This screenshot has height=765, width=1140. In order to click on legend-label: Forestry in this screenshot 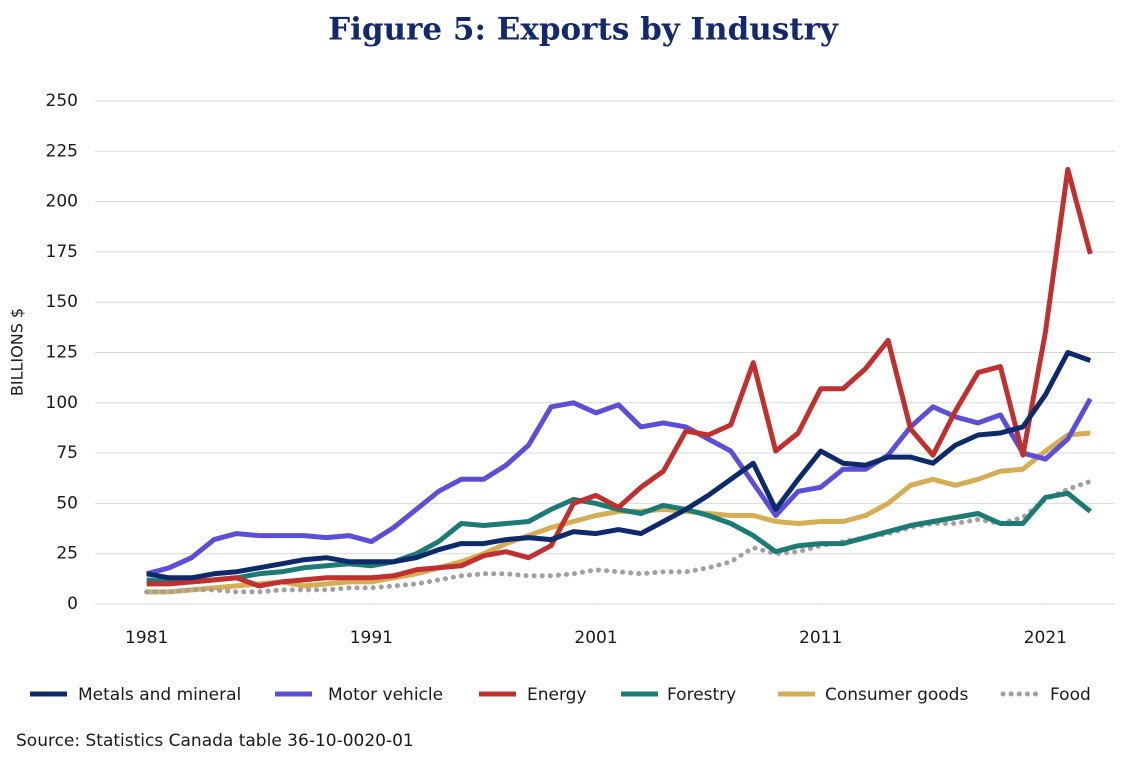, I will do `click(701, 695)`.